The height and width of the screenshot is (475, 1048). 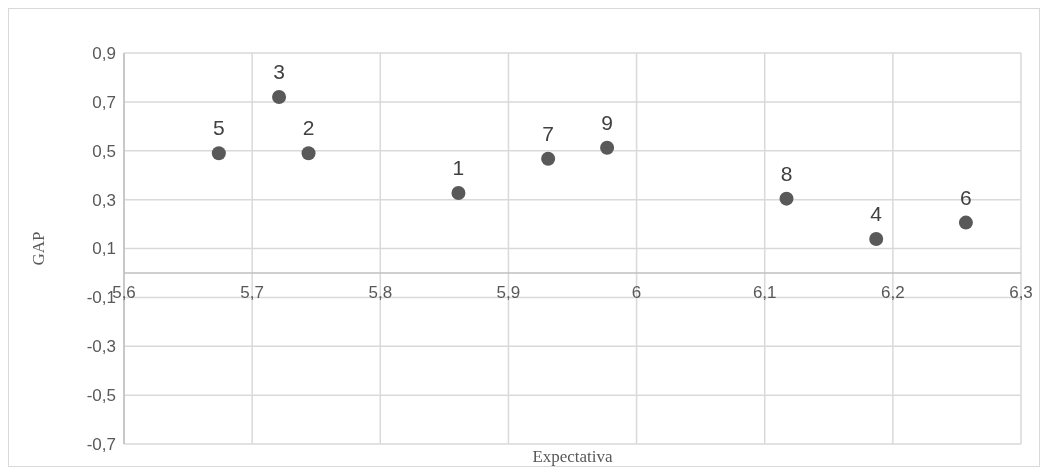 What do you see at coordinates (458, 168) in the screenshot?
I see `annotation: 1` at bounding box center [458, 168].